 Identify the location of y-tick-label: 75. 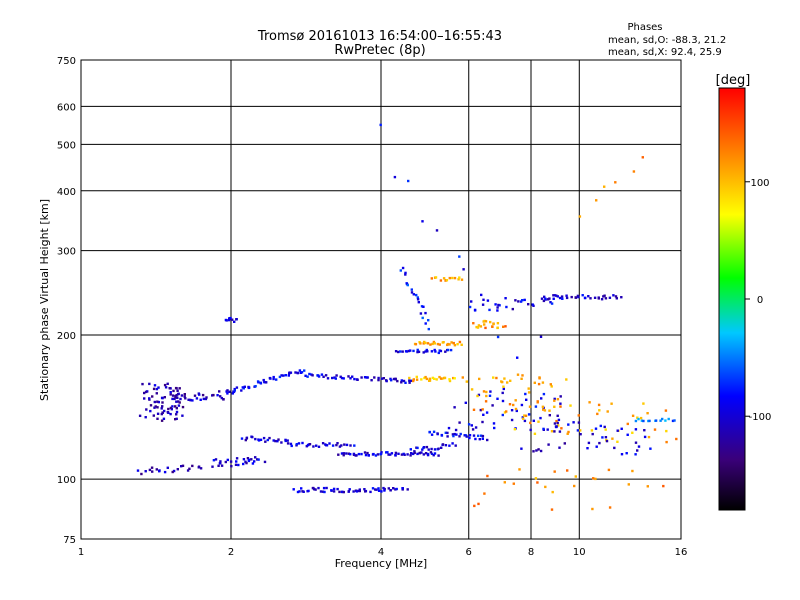
(69, 540).